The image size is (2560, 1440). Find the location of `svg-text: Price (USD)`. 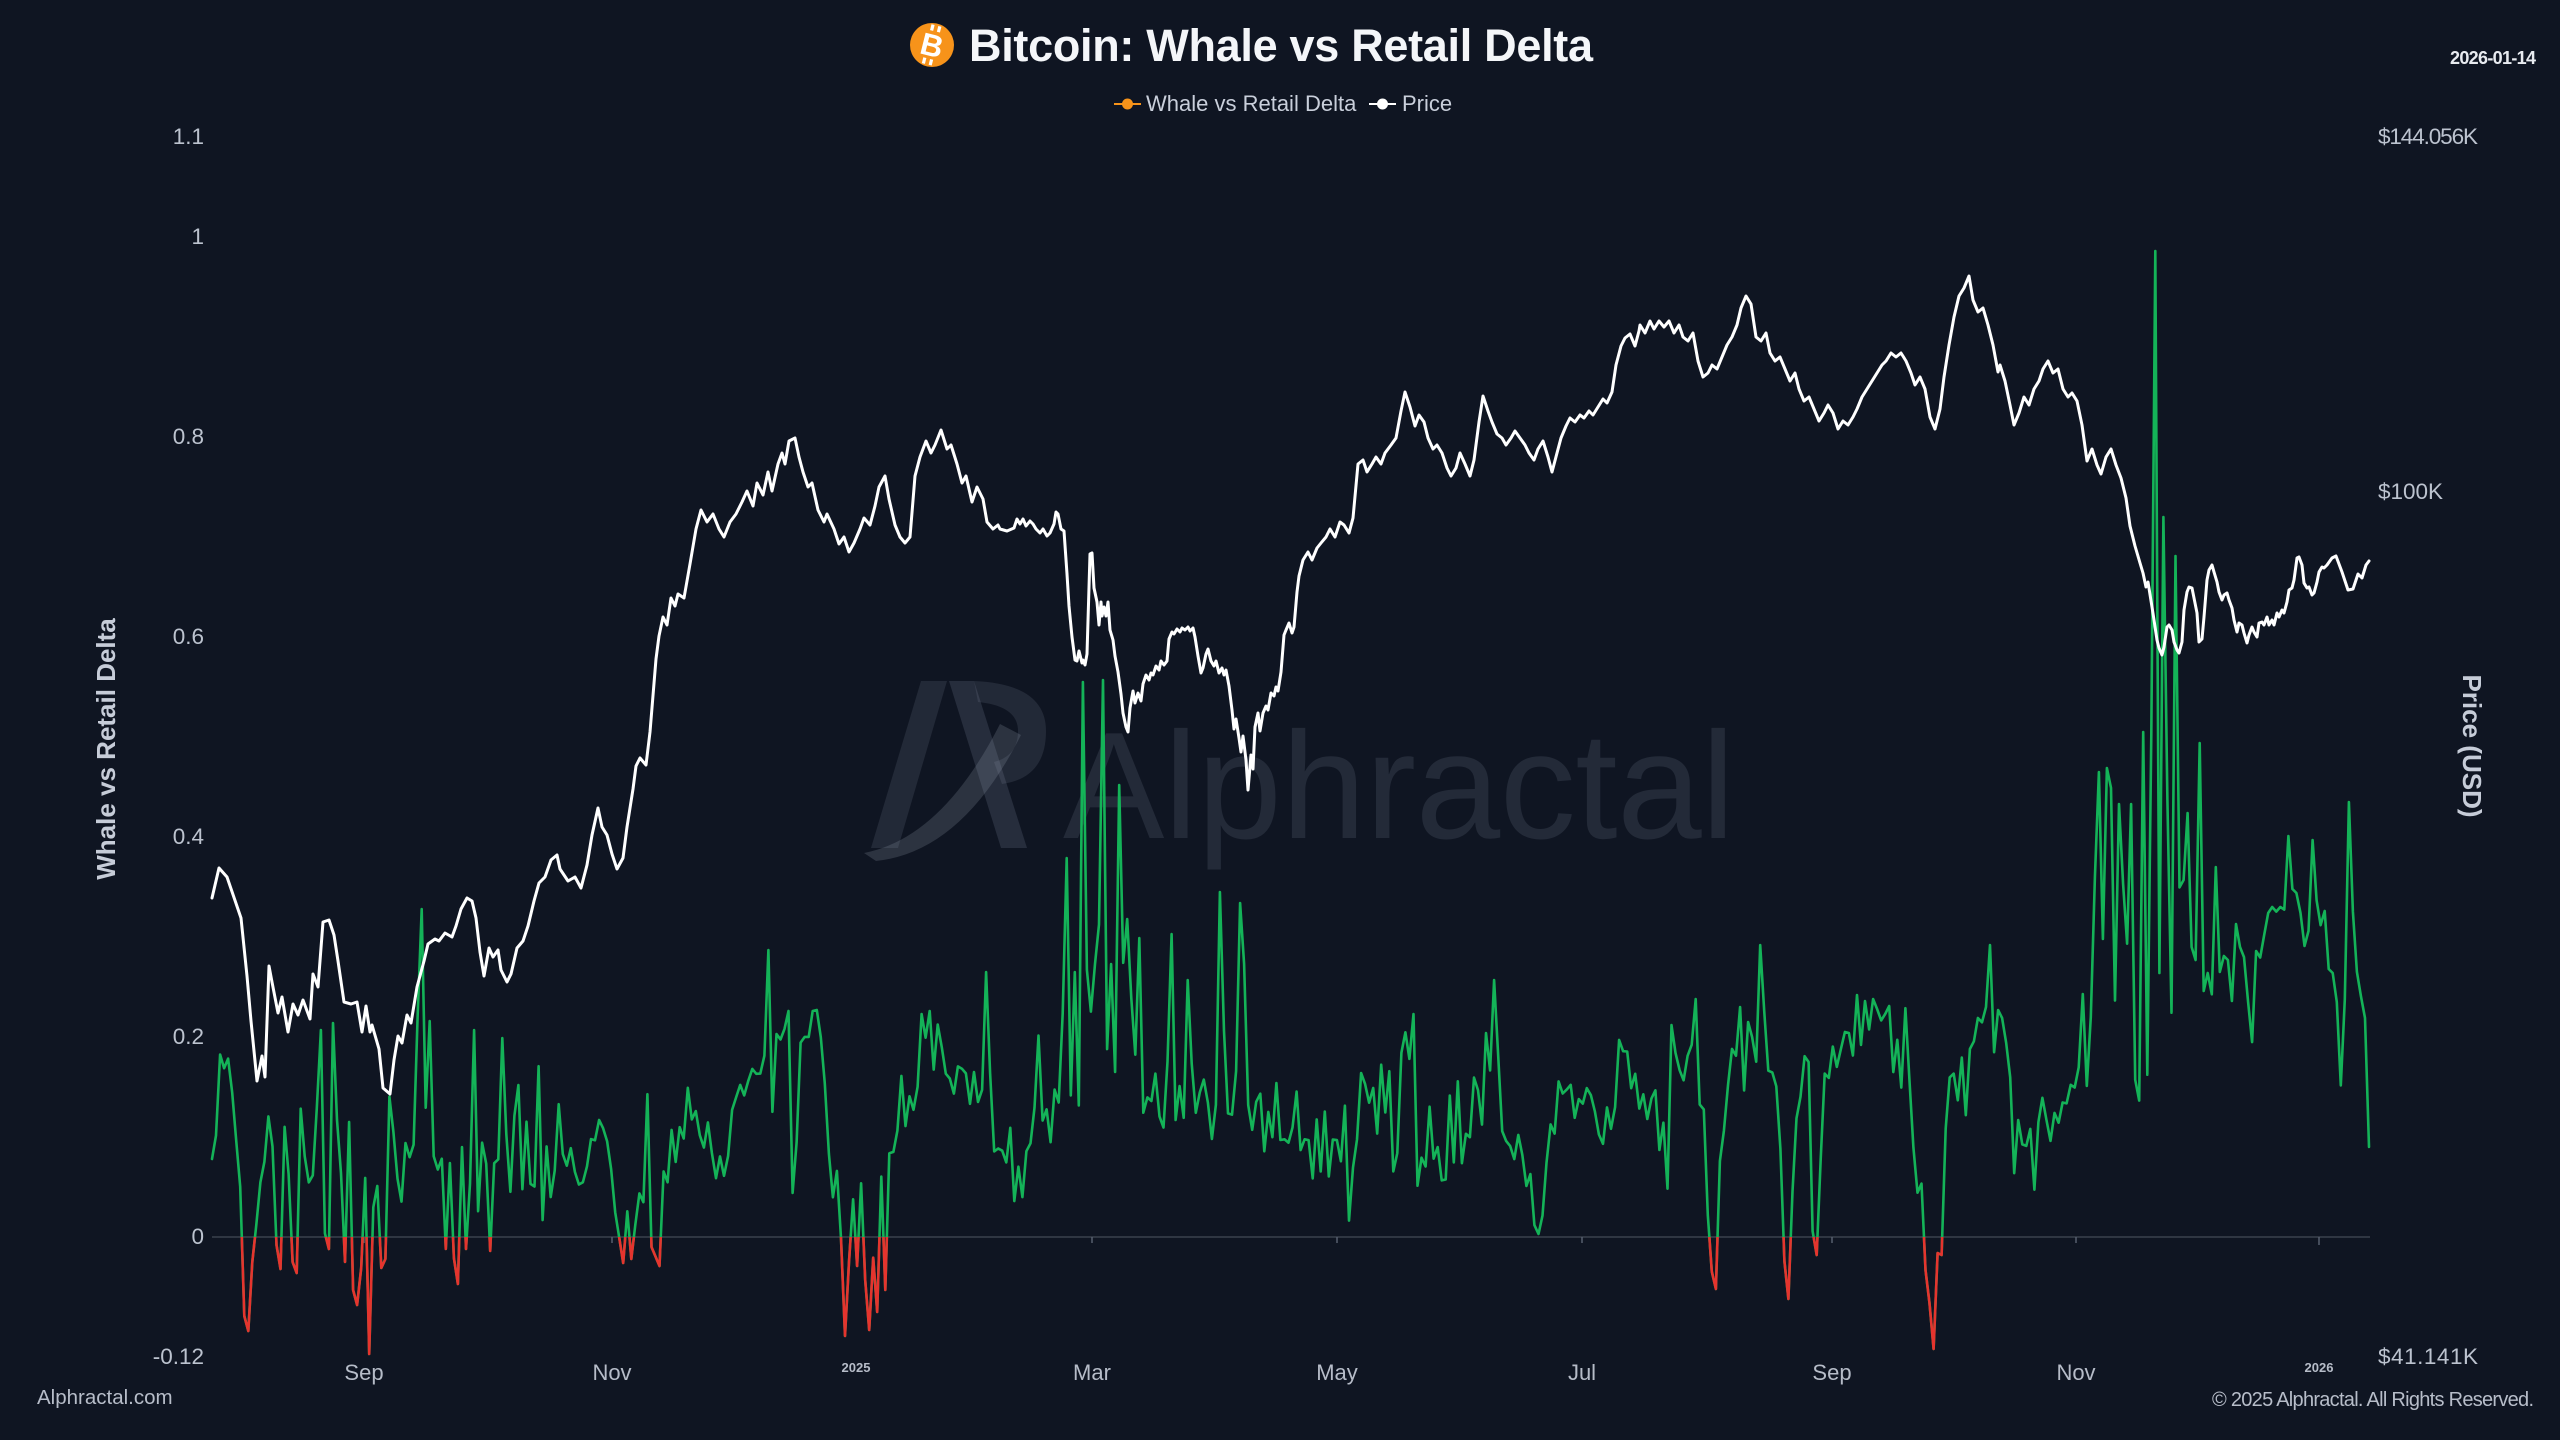

svg-text: Price (USD) is located at coordinates (2472, 745).